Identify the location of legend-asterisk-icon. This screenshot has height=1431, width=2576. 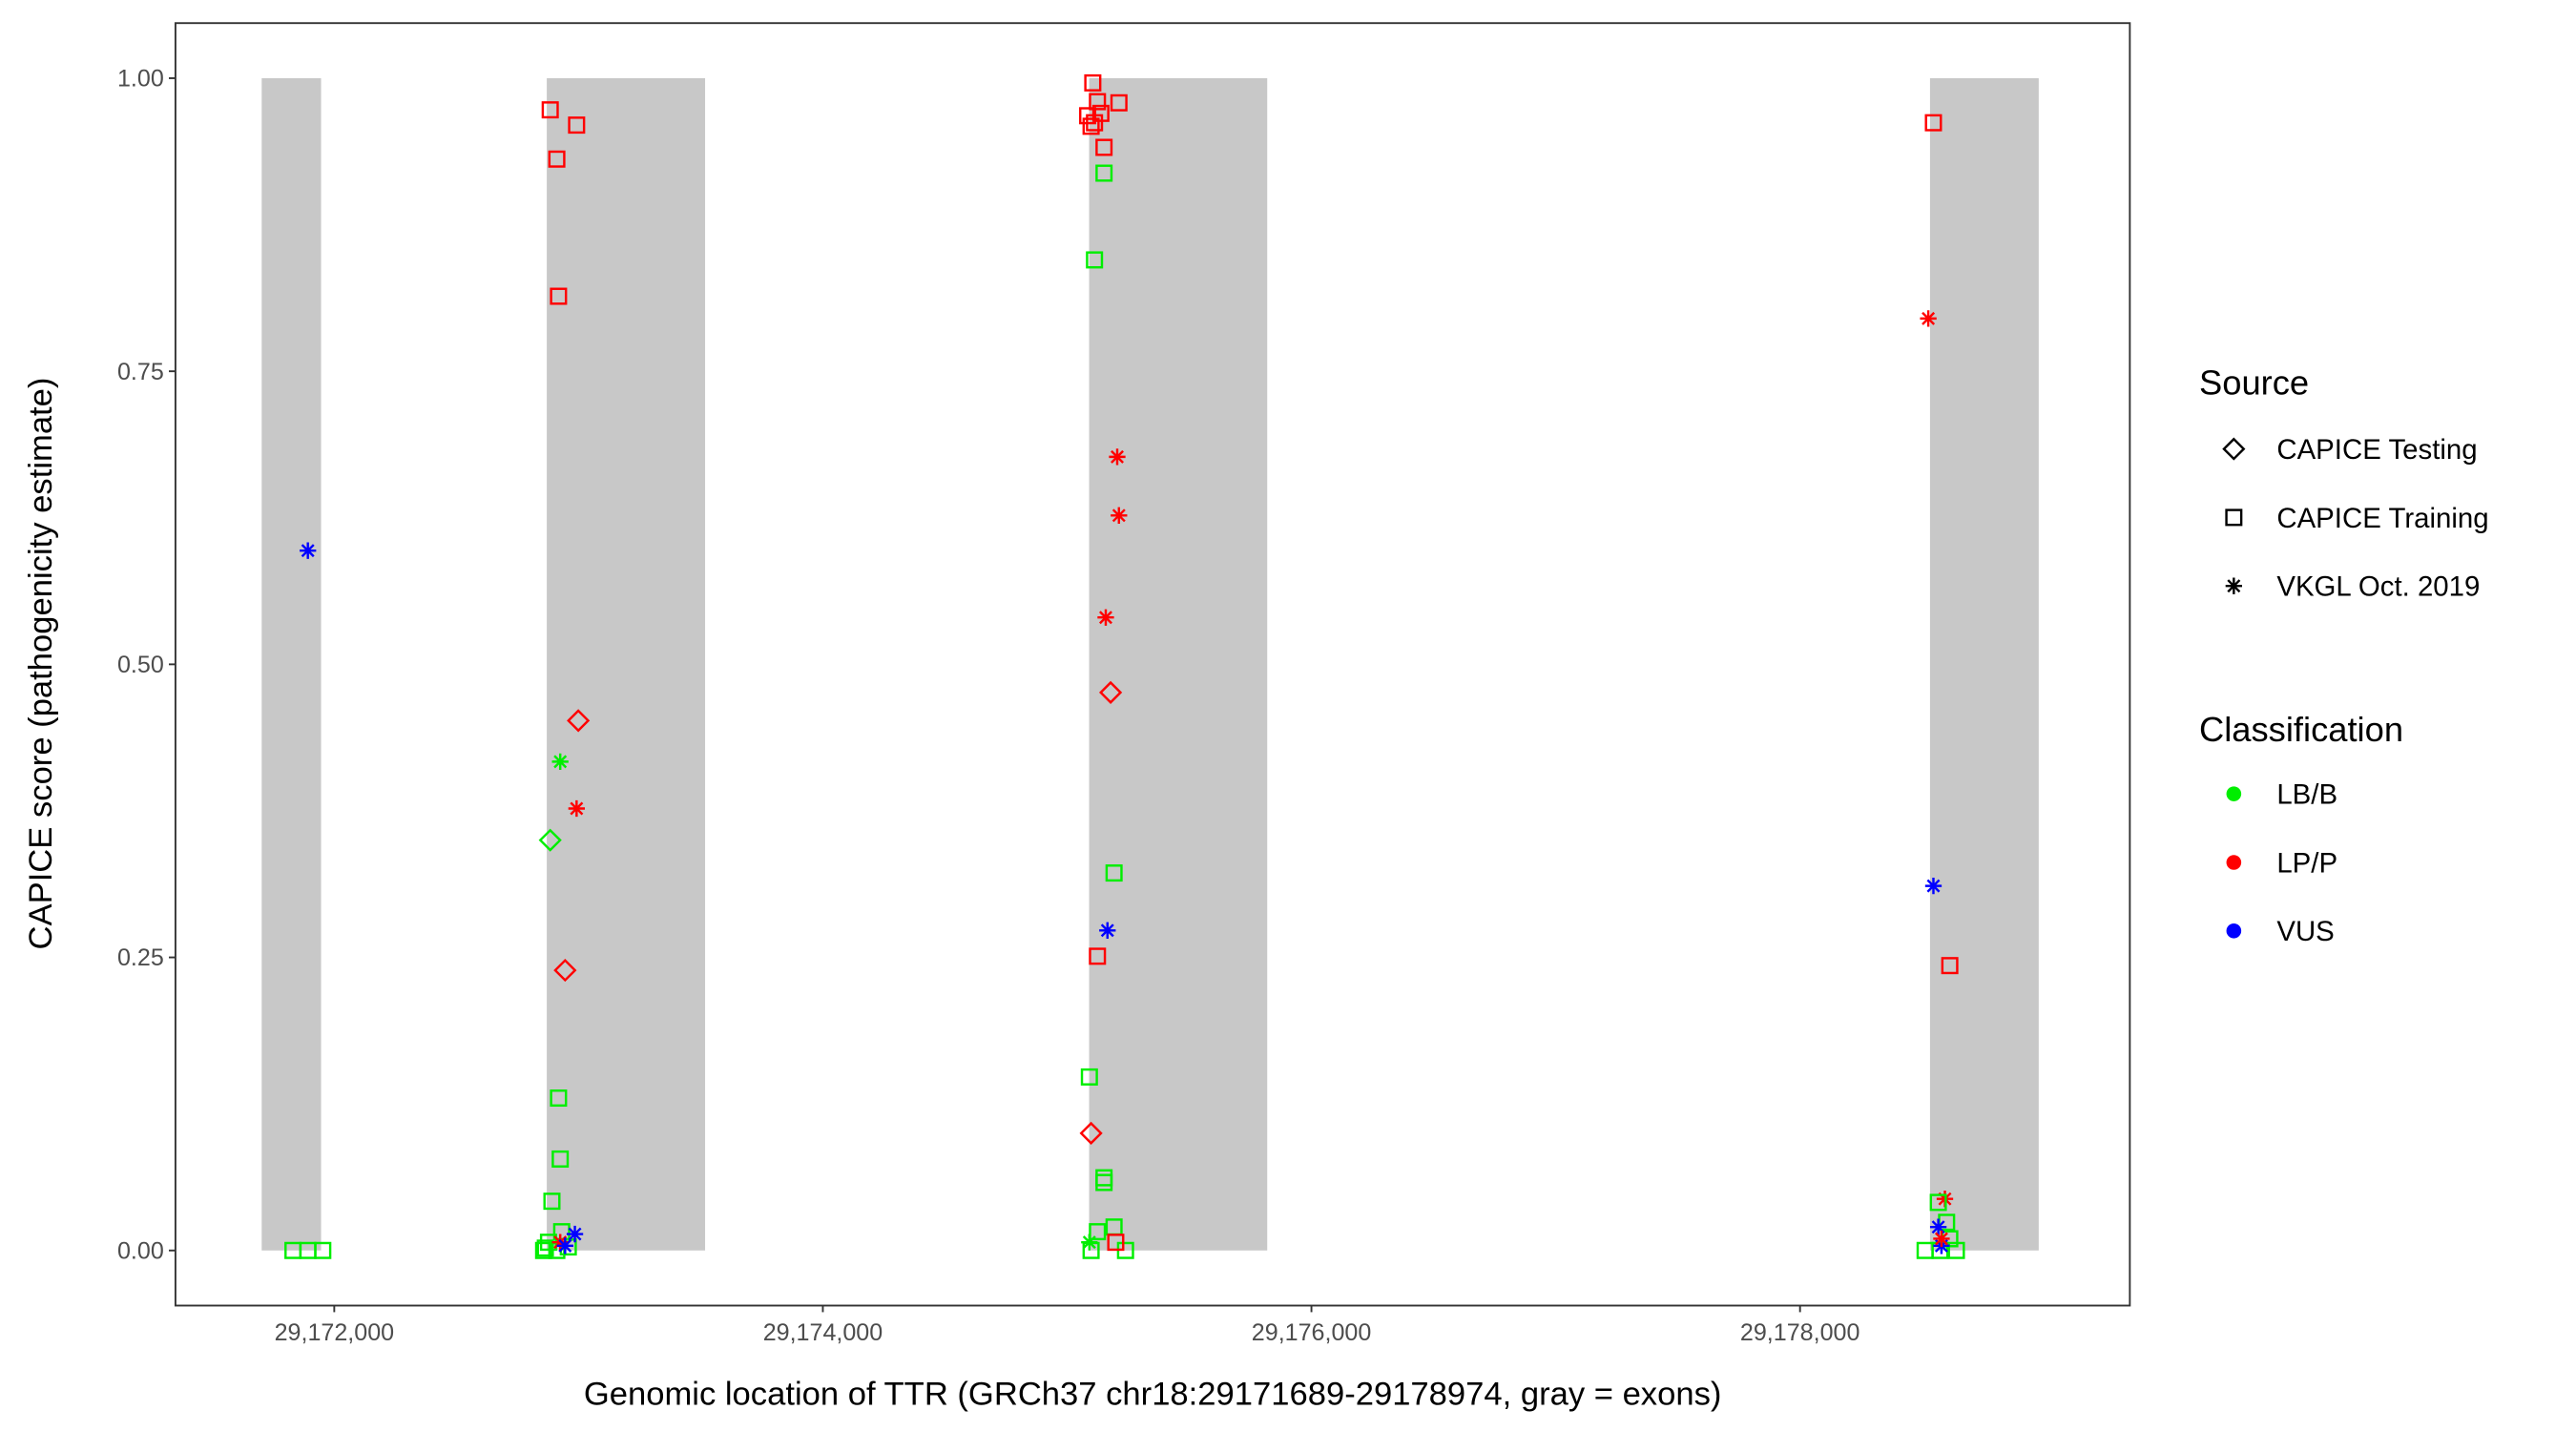
(2233, 585).